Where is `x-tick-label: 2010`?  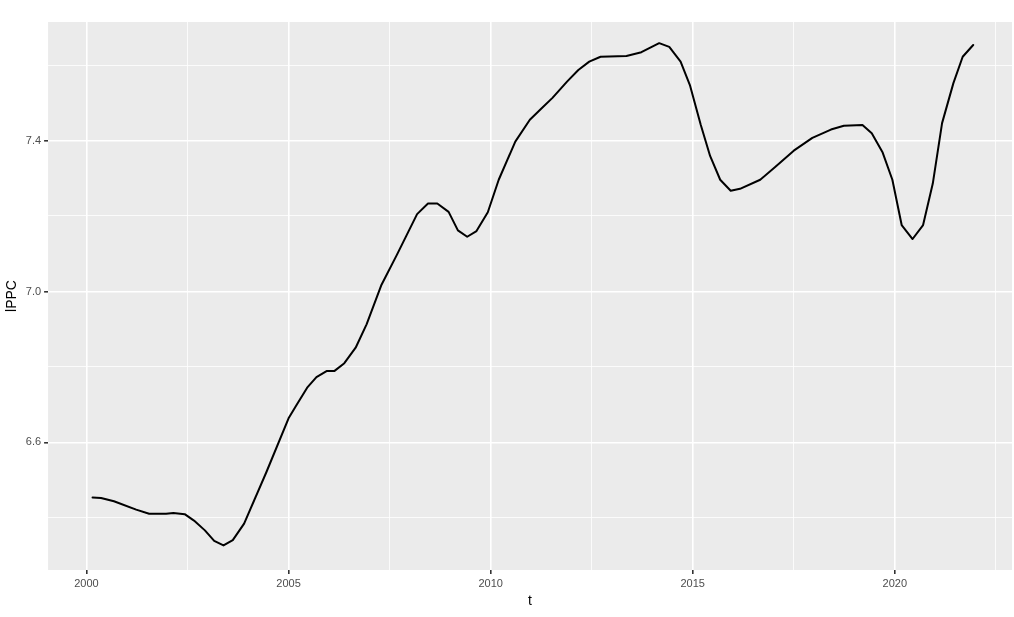
x-tick-label: 2010 is located at coordinates (490, 582).